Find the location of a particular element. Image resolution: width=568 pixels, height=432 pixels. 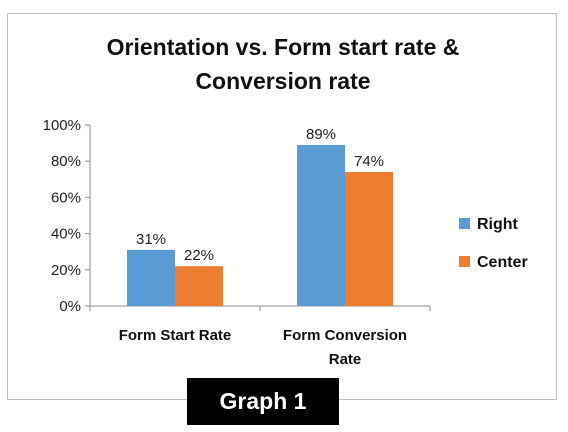

chart-title-line: Orientation vs. Form start rate & is located at coordinates (283, 47).